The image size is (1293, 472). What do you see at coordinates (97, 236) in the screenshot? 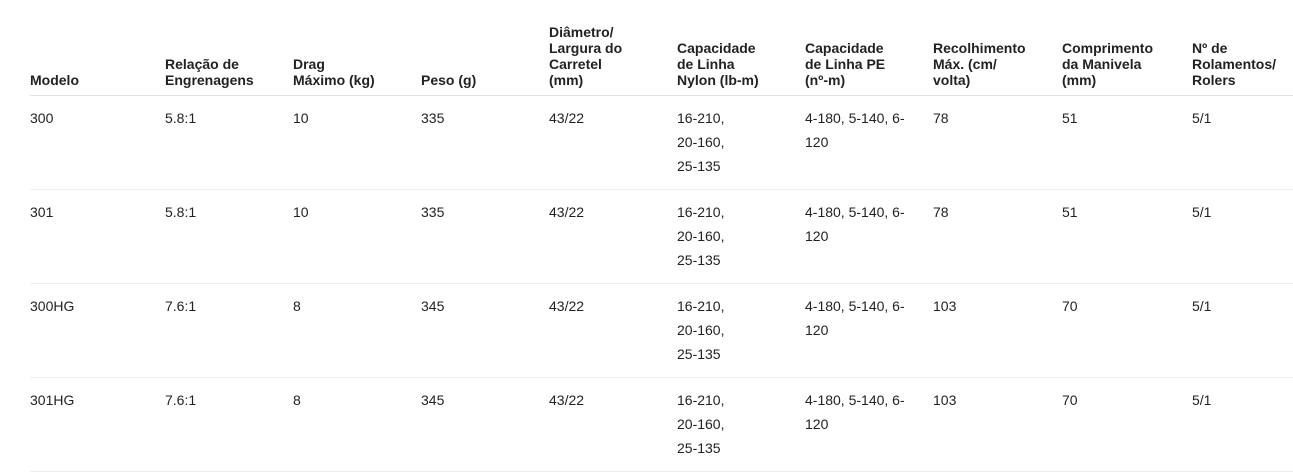
I see `table-cell: 301` at bounding box center [97, 236].